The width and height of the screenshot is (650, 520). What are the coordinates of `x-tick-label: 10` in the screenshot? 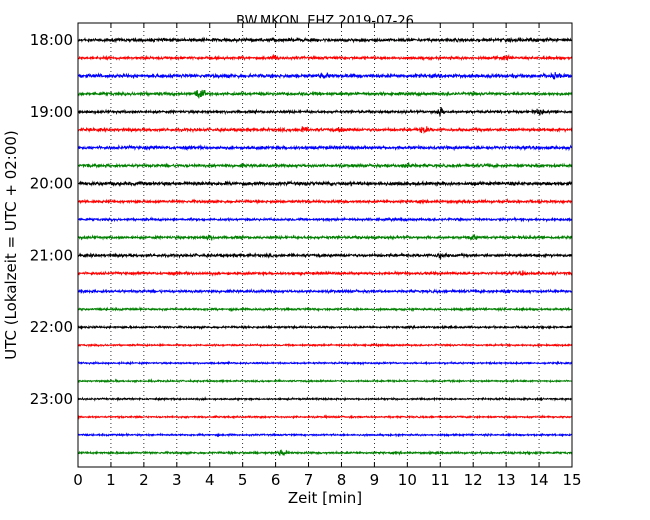 It's located at (407, 480).